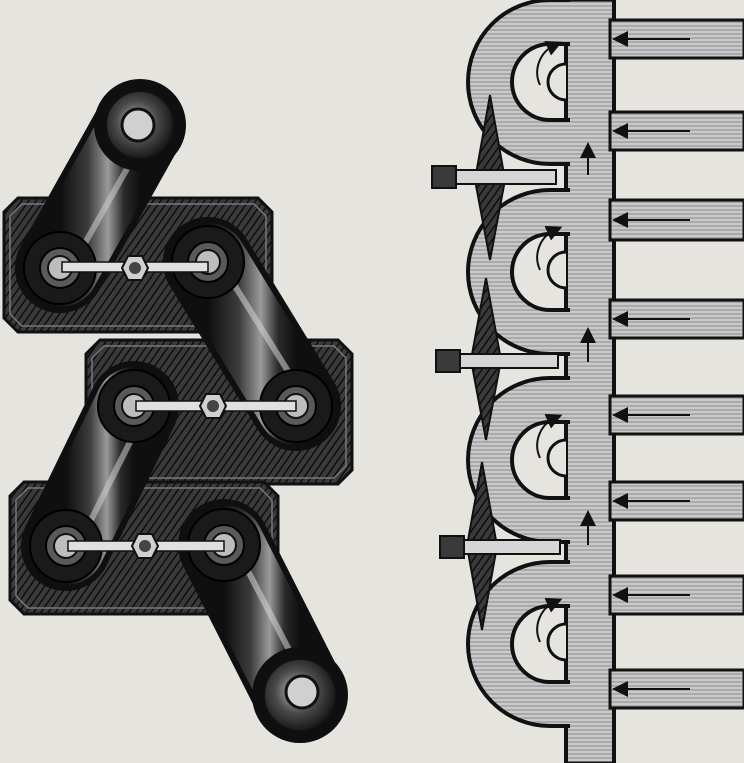 This screenshot has width=744, height=763. What do you see at coordinates (216, 406) in the screenshot?
I see `tie-rod-middle` at bounding box center [216, 406].